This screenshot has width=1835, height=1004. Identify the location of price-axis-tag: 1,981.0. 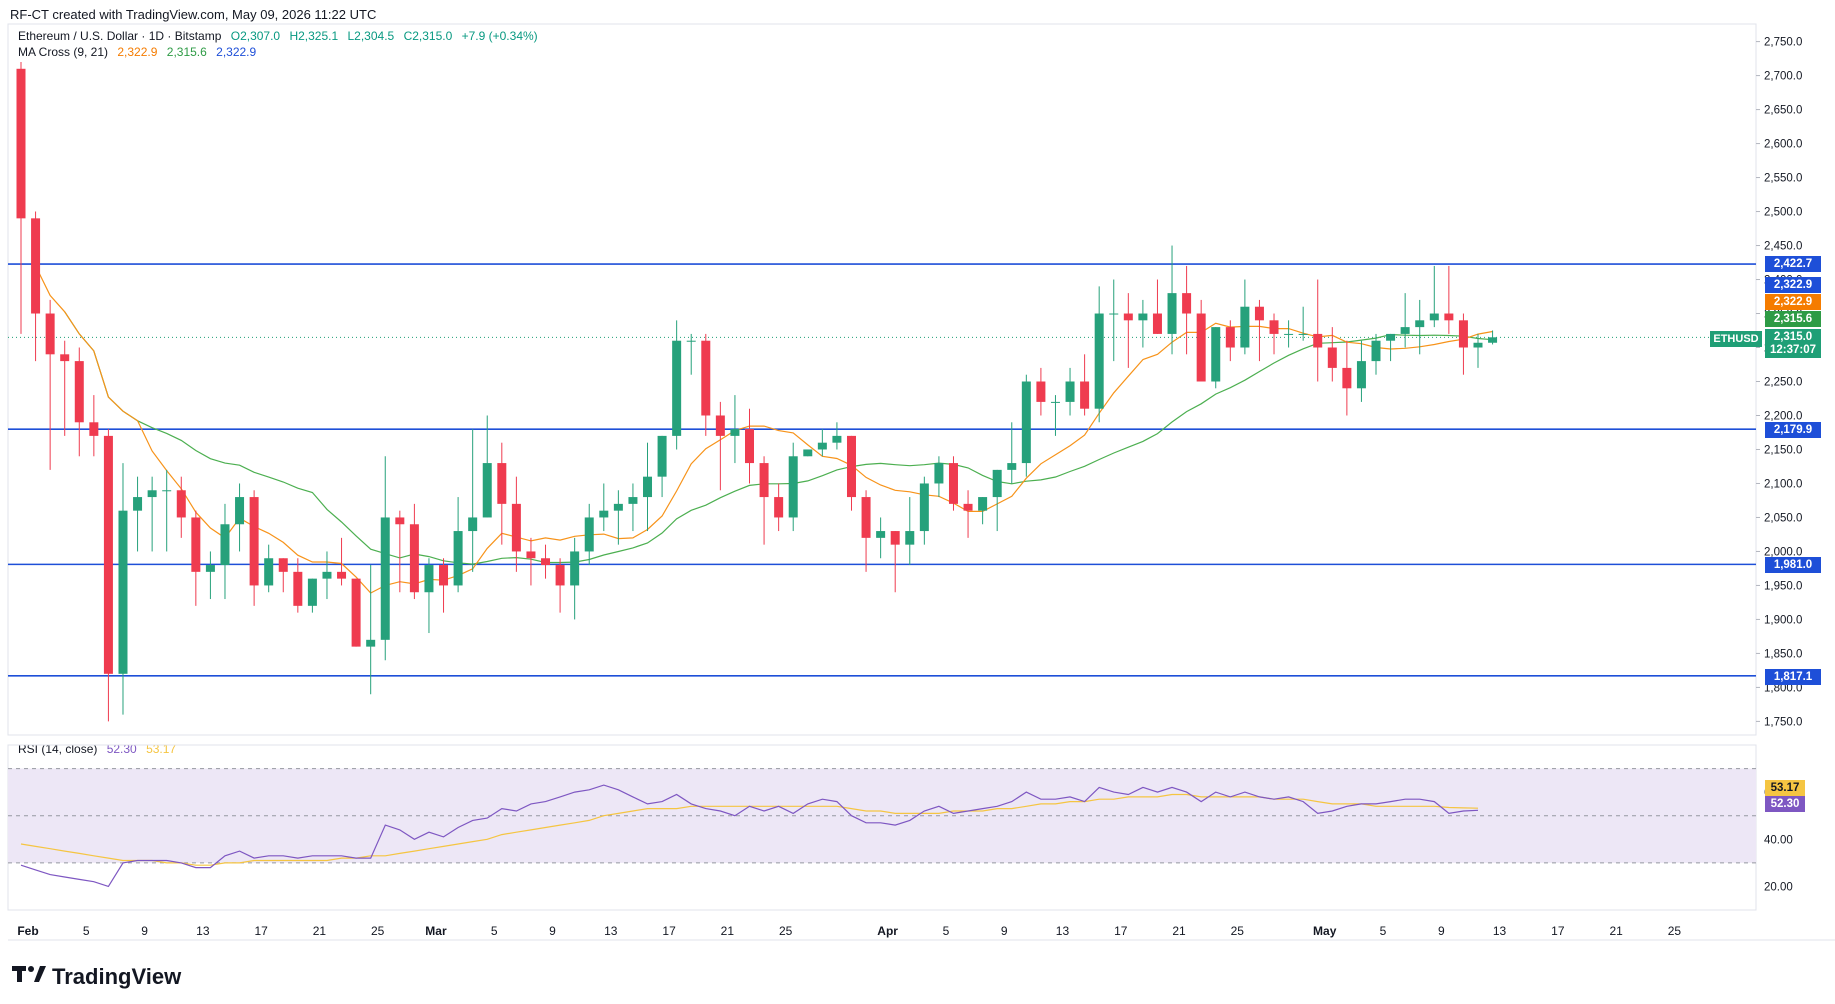
(1793, 565).